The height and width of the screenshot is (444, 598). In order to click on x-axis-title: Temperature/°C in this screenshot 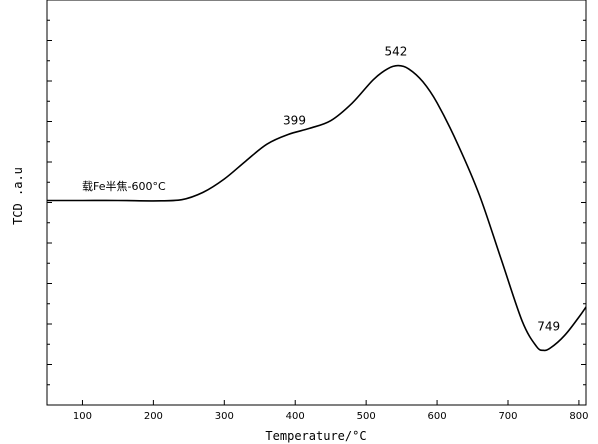, I will do `click(315, 436)`.